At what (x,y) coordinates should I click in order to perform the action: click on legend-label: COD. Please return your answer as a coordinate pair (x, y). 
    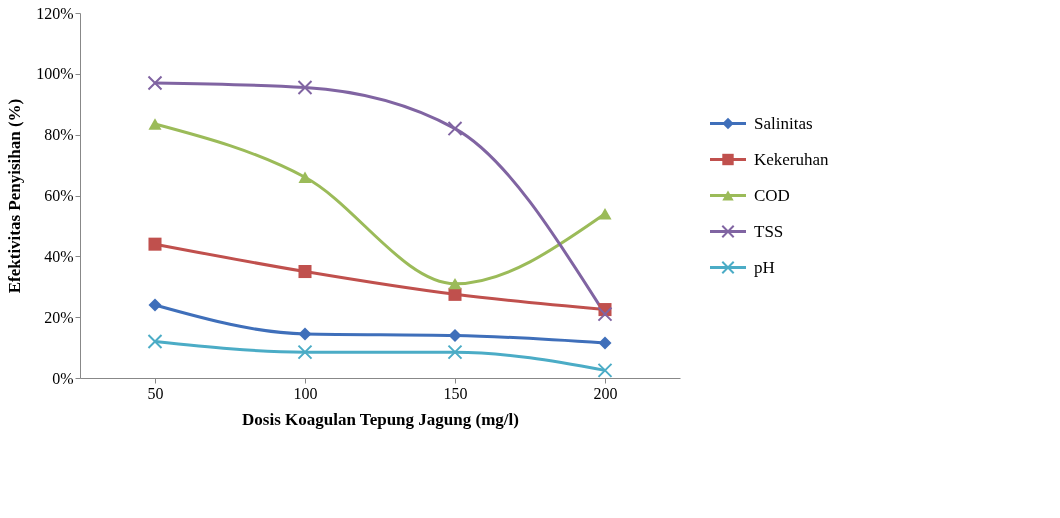
    Looking at the image, I should click on (772, 195).